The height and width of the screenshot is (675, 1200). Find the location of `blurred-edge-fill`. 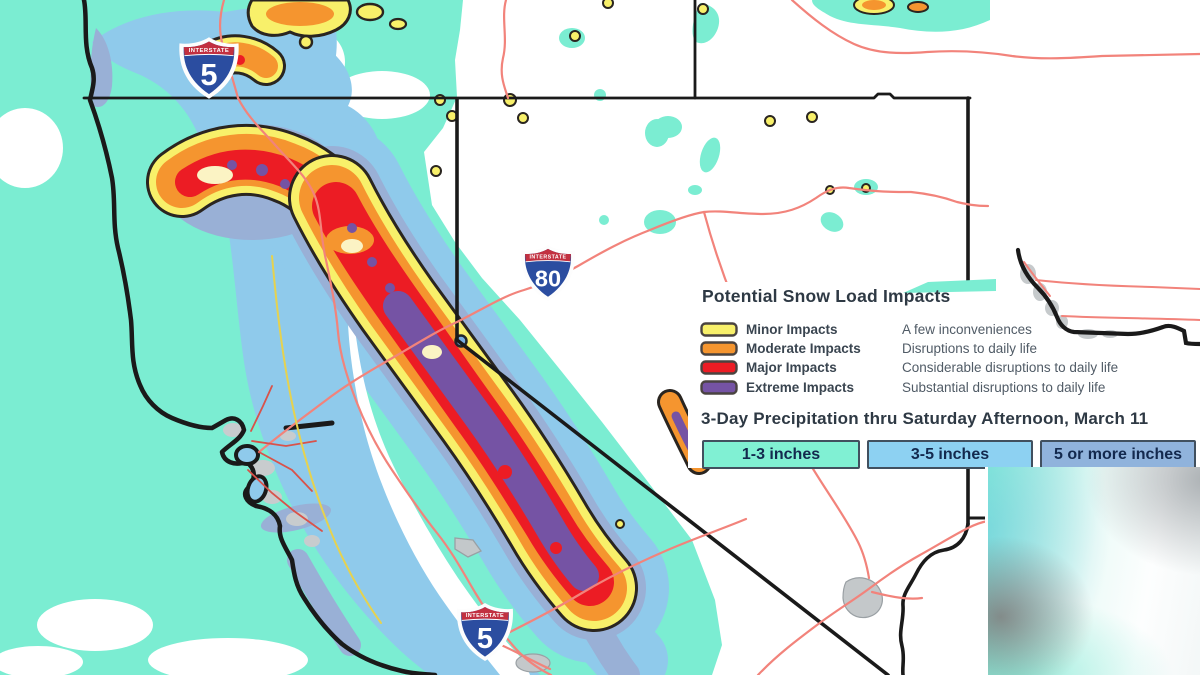

blurred-edge-fill is located at coordinates (1092, 571).